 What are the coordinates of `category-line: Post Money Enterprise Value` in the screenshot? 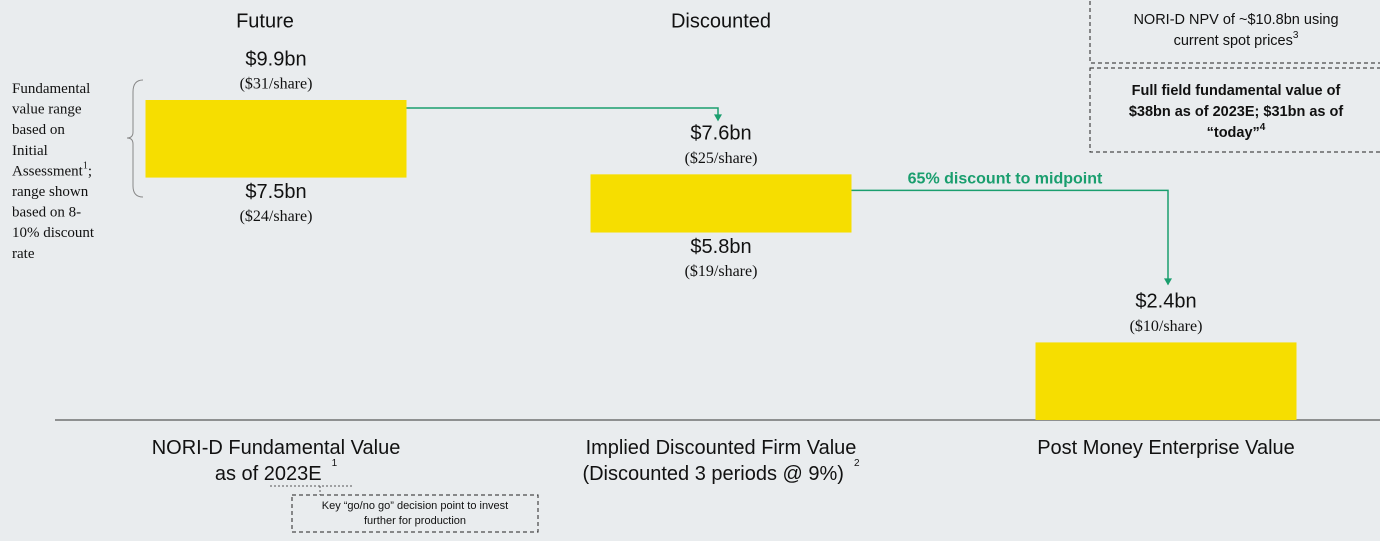 It's located at (1166, 448).